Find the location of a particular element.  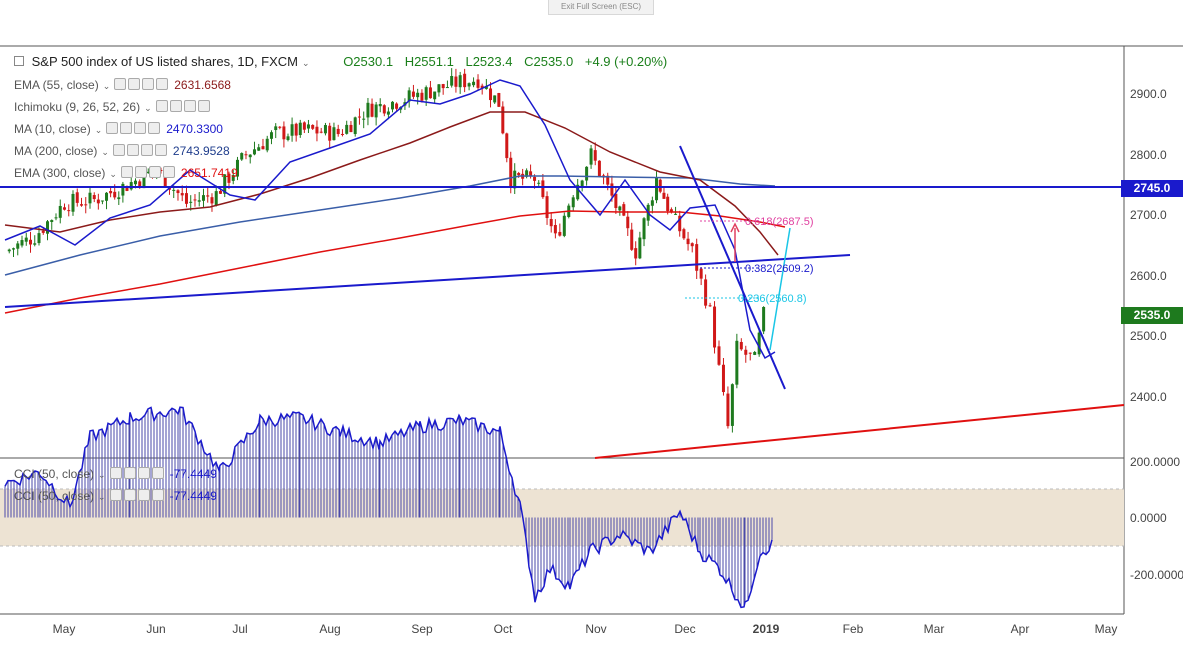

price-tick-label: 2400.0 is located at coordinates (1148, 397).